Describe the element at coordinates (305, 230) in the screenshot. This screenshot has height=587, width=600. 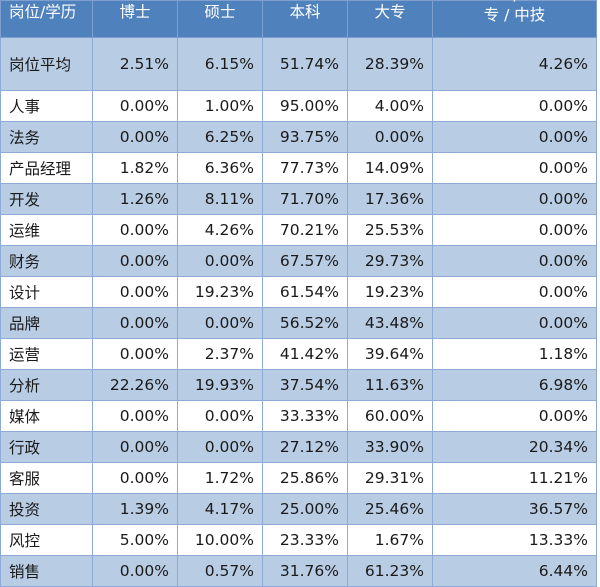
I see `cell-value: 70.21%` at that location.